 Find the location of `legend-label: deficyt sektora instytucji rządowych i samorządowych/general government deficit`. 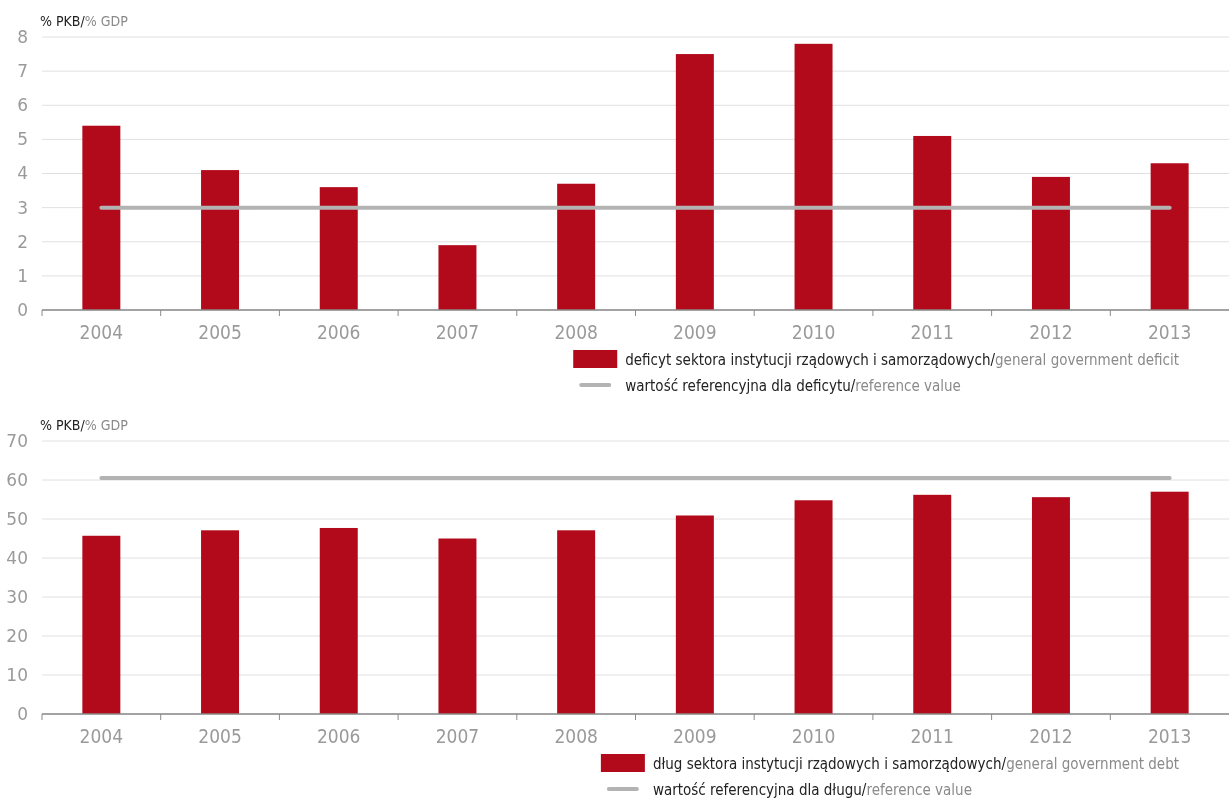

legend-label: deficyt sektora instytucji rządowych i samorządowych/general government deficit is located at coordinates (902, 360).